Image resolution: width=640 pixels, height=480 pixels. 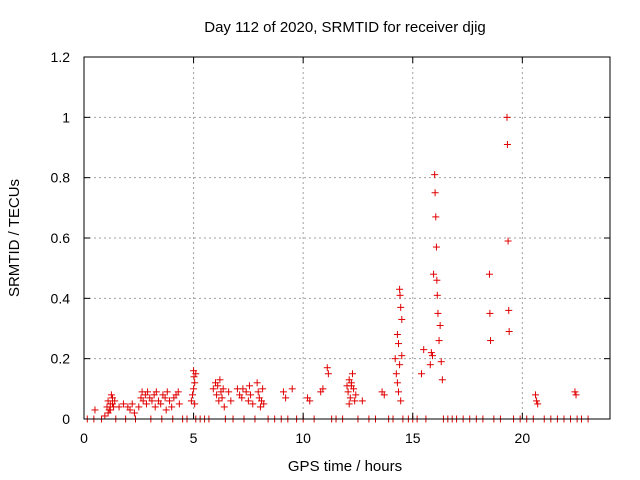 I want to click on x-tick-label: 20, so click(x=523, y=438).